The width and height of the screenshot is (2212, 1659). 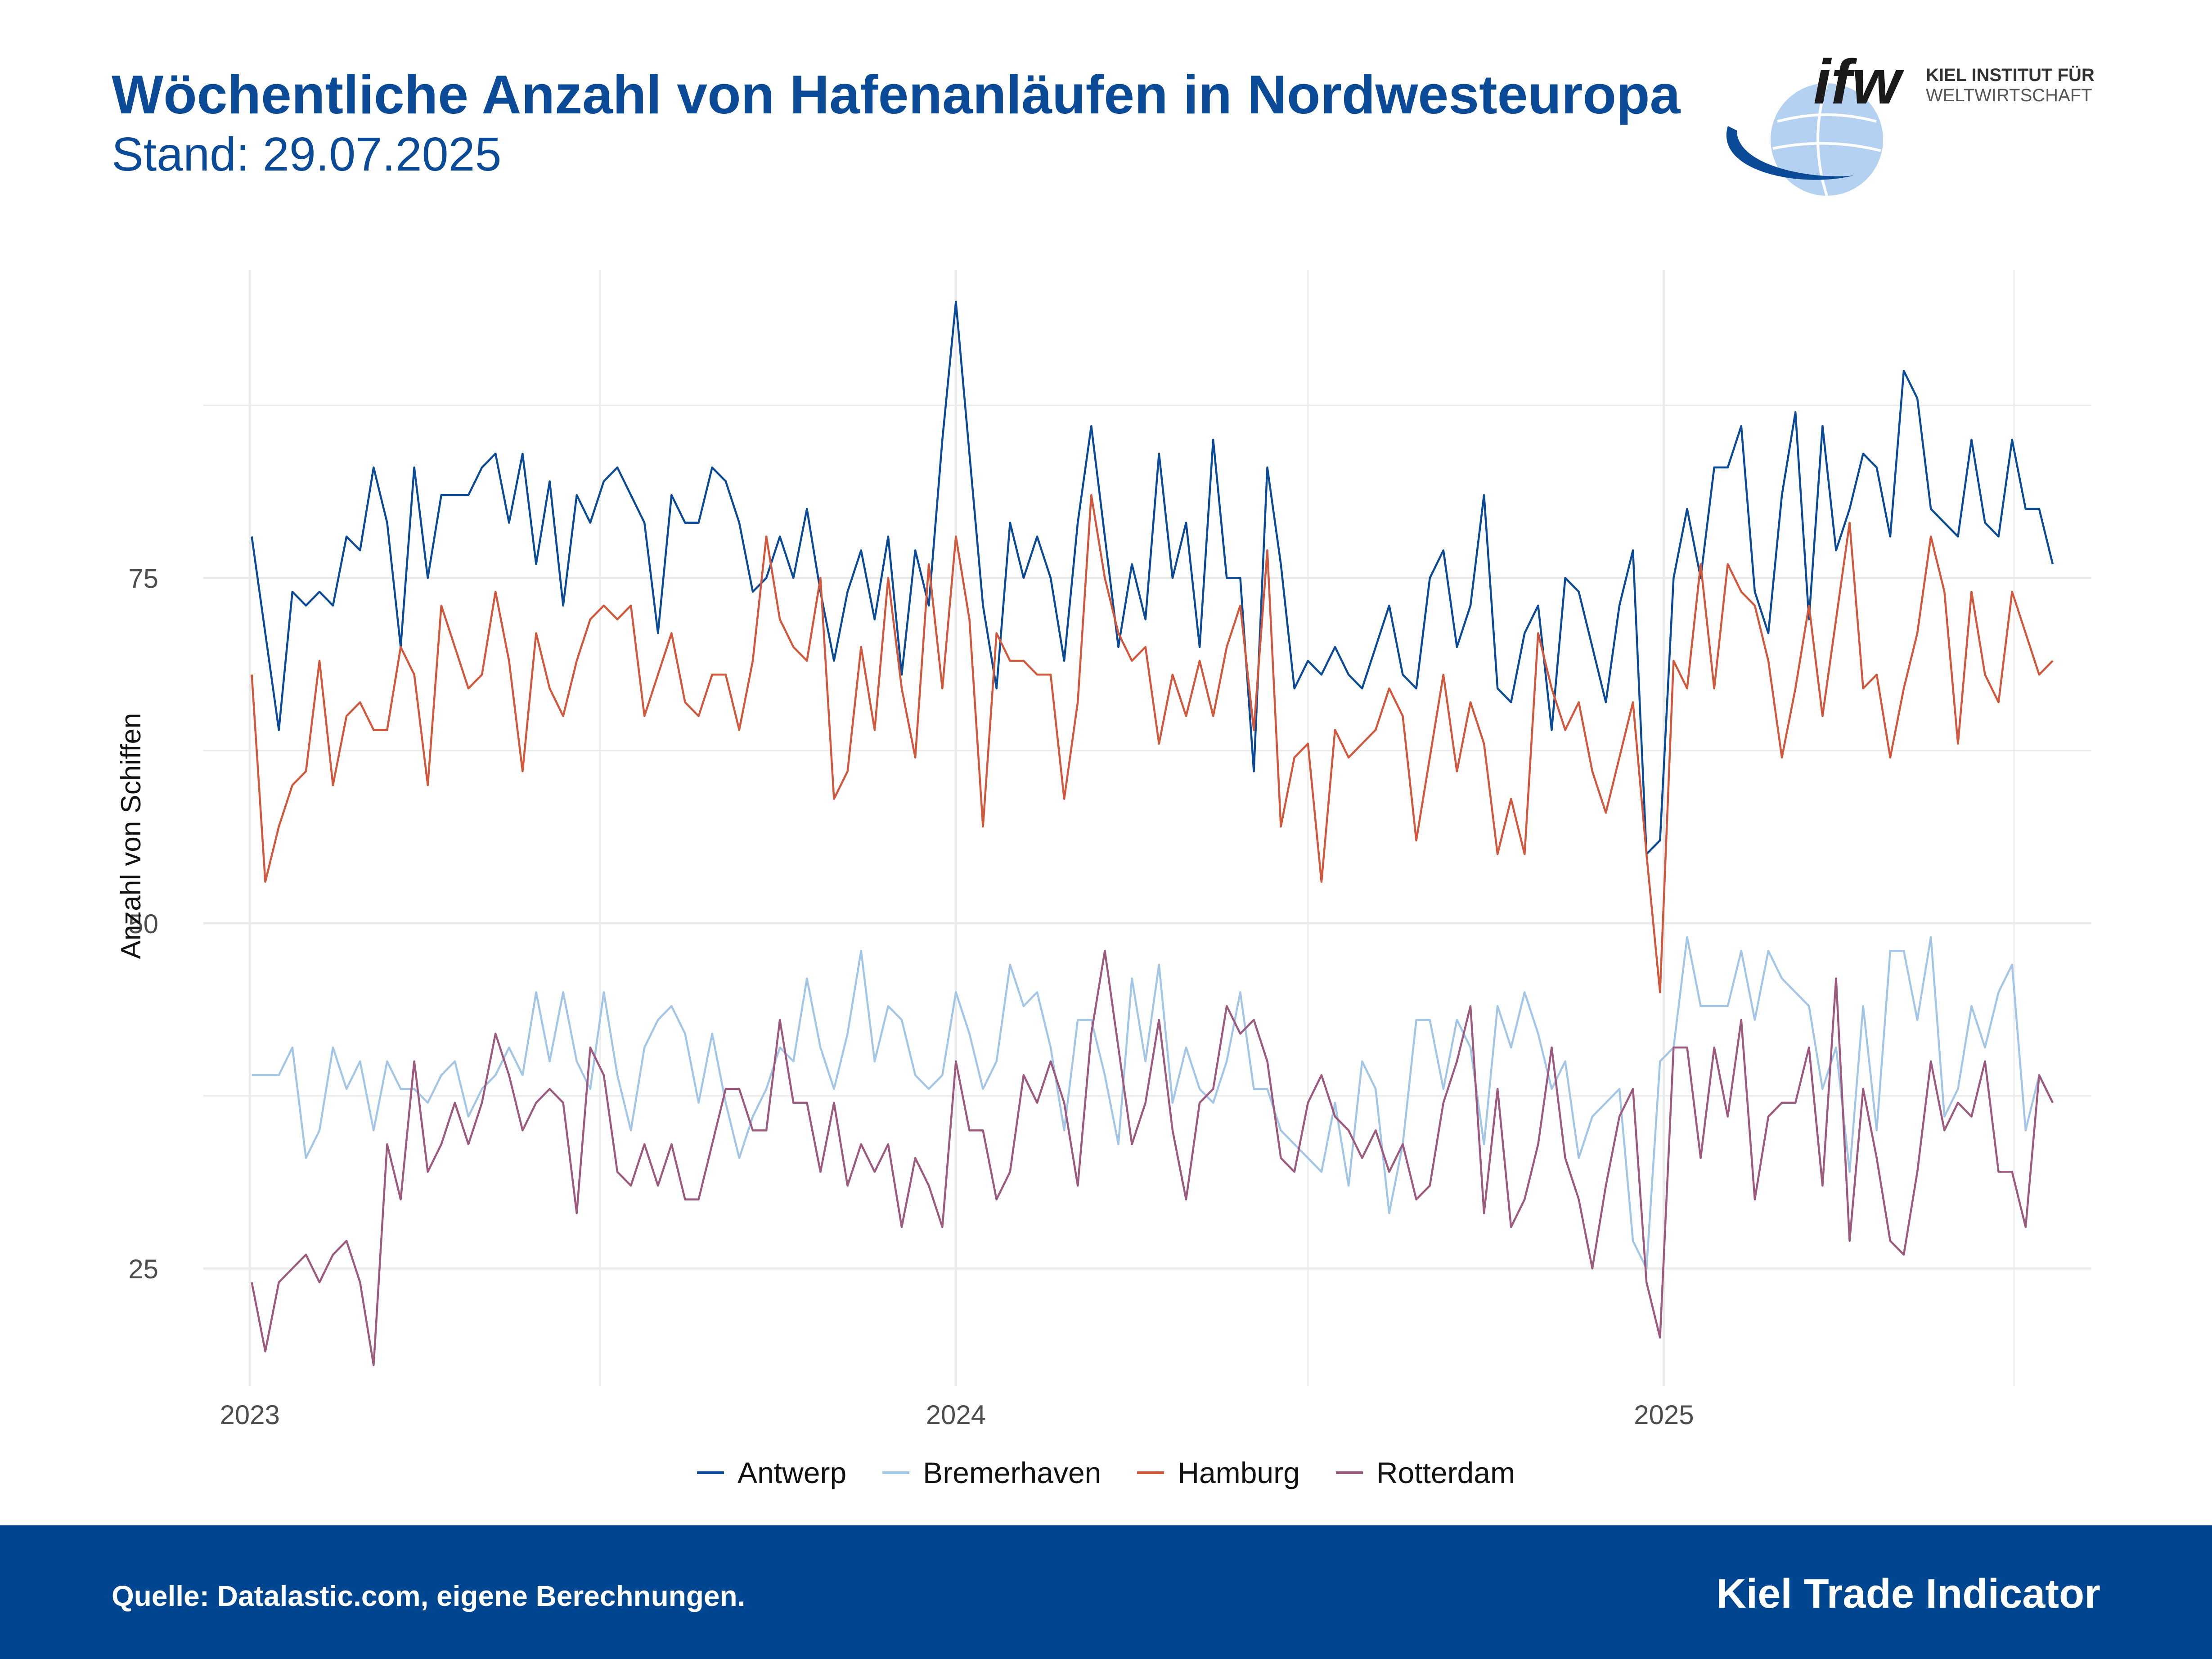 I want to click on legend-label: Rotterdam, so click(x=1445, y=1472).